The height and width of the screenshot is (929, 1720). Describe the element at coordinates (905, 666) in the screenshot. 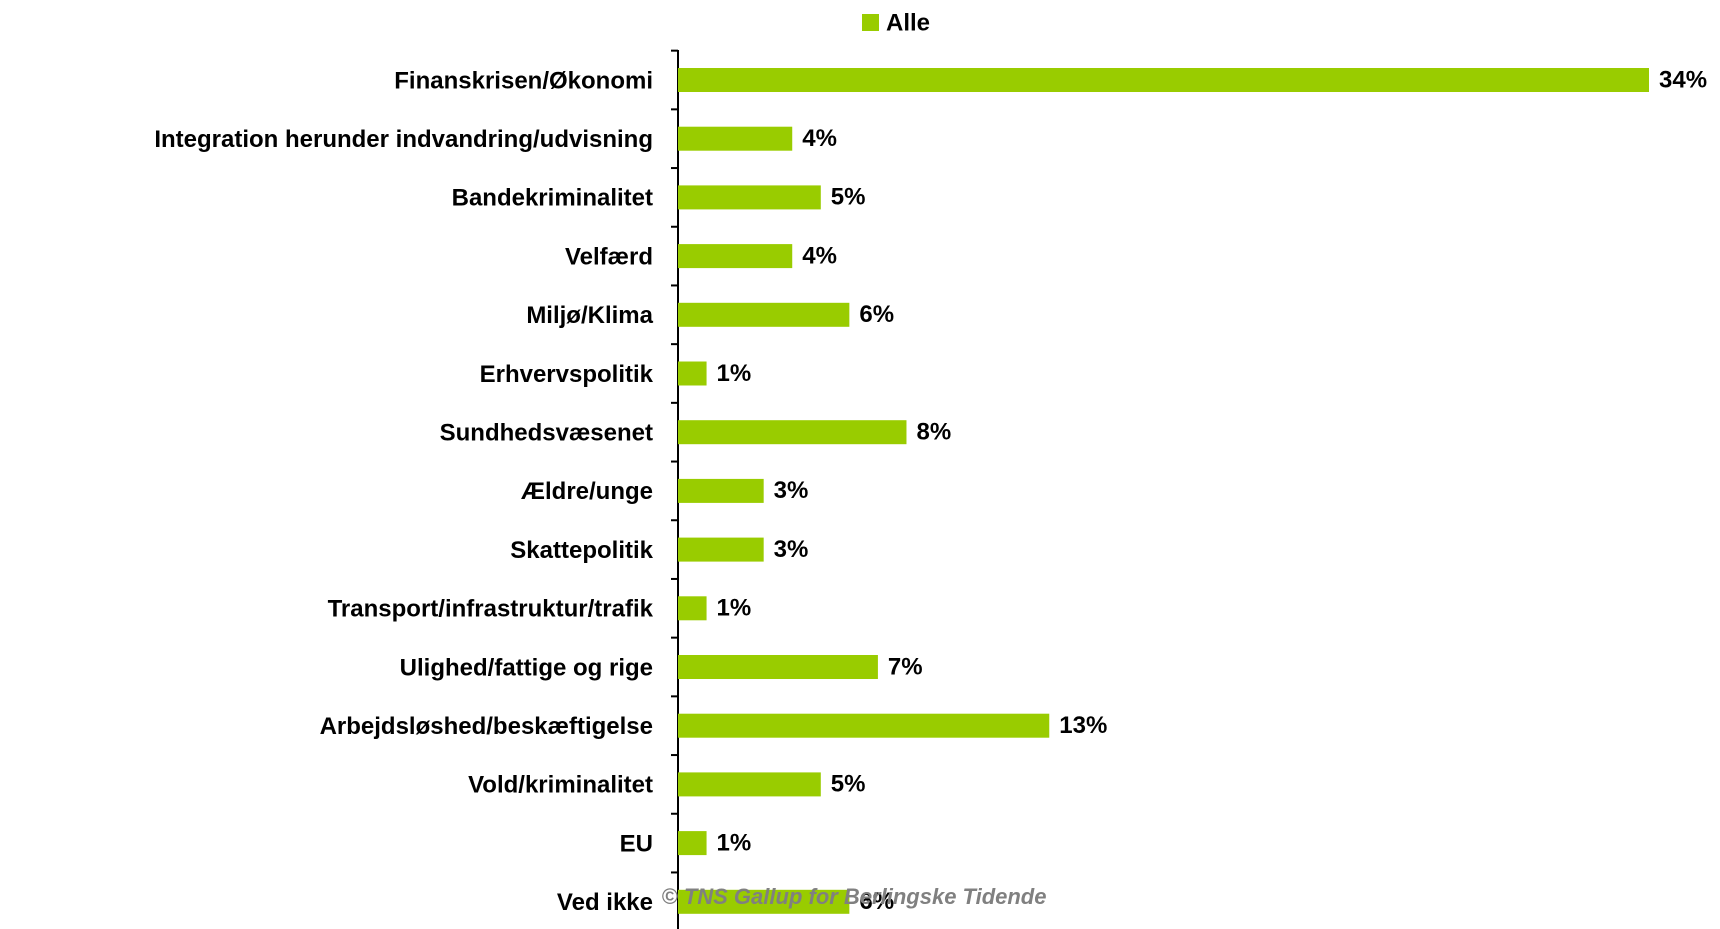

I see `value-label: 7%` at that location.